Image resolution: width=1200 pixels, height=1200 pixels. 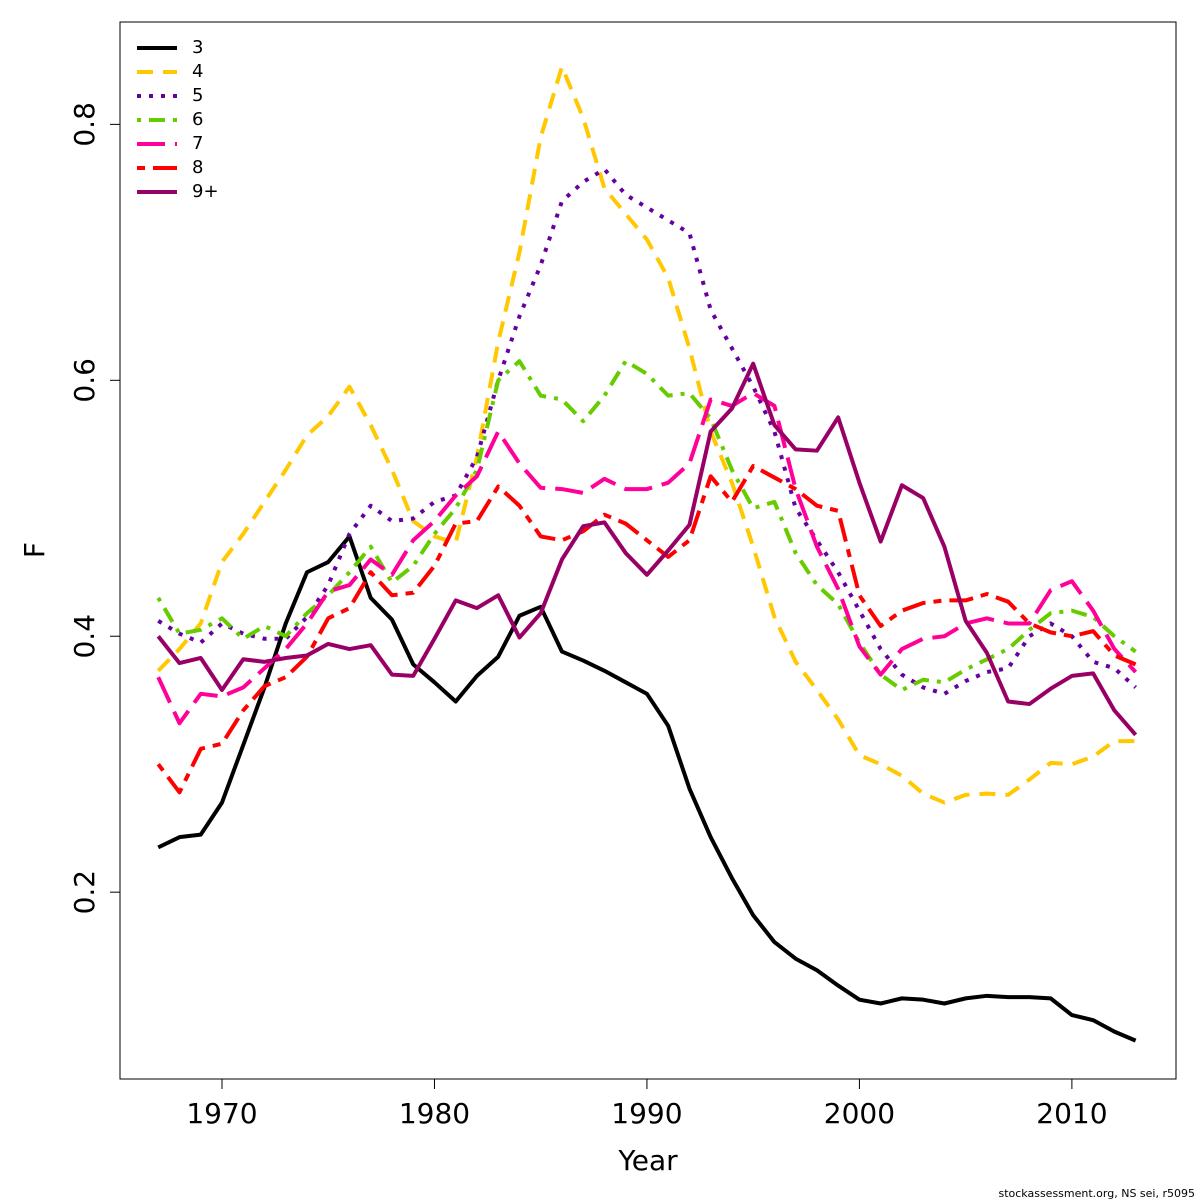 What do you see at coordinates (197, 47) in the screenshot?
I see `legend-label: 3` at bounding box center [197, 47].